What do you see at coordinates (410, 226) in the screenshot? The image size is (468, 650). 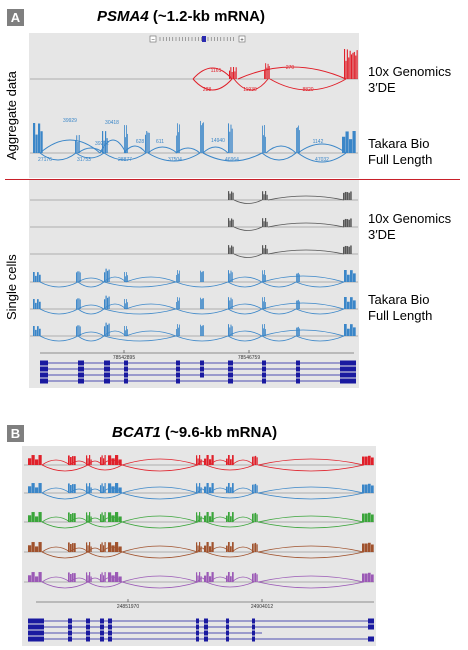 I see `label-10x-single: 10x Genomics 3′DE` at bounding box center [410, 226].